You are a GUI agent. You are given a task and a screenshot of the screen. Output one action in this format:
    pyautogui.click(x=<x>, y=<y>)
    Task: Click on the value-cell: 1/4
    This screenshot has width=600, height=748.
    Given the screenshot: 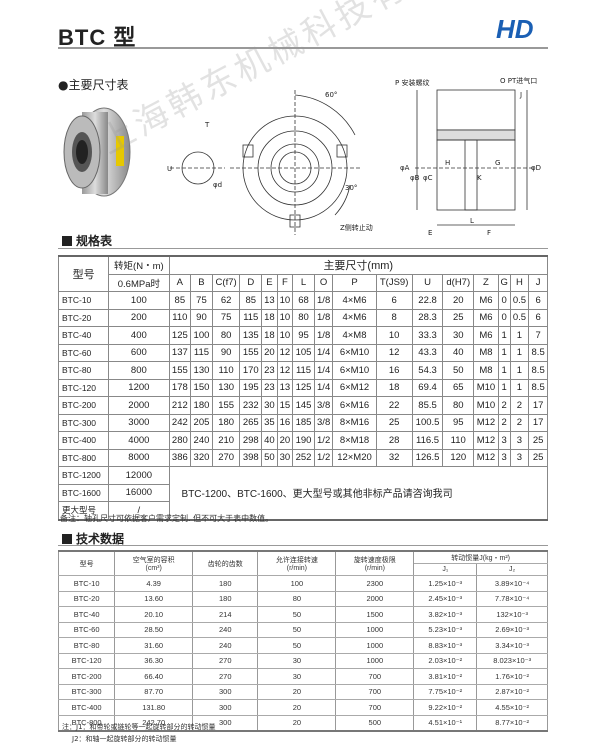 What is the action you would take?
    pyautogui.click(x=323, y=387)
    